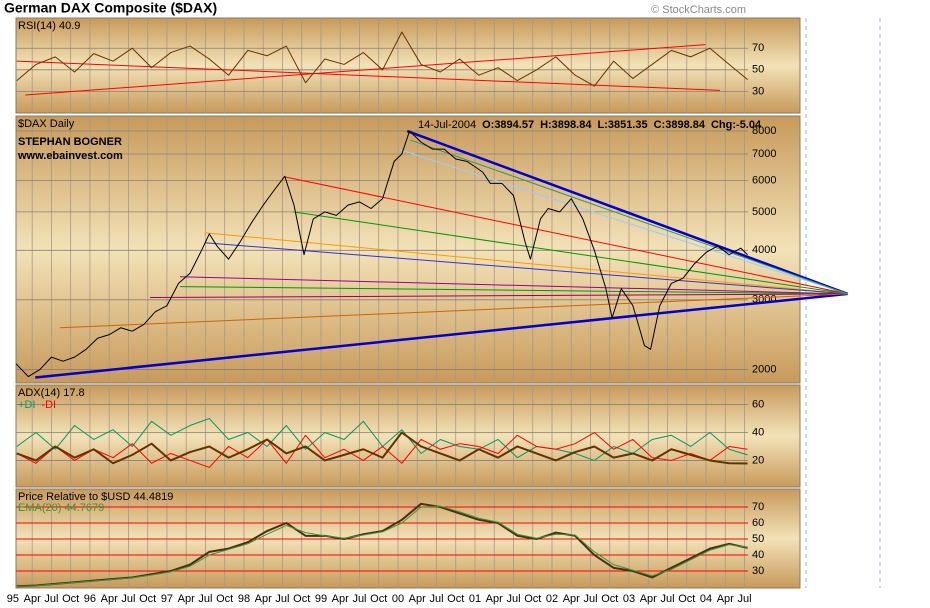 This screenshot has width=930, height=608. What do you see at coordinates (46, 124) in the screenshot?
I see `panel-title: $DAX Daily` at bounding box center [46, 124].